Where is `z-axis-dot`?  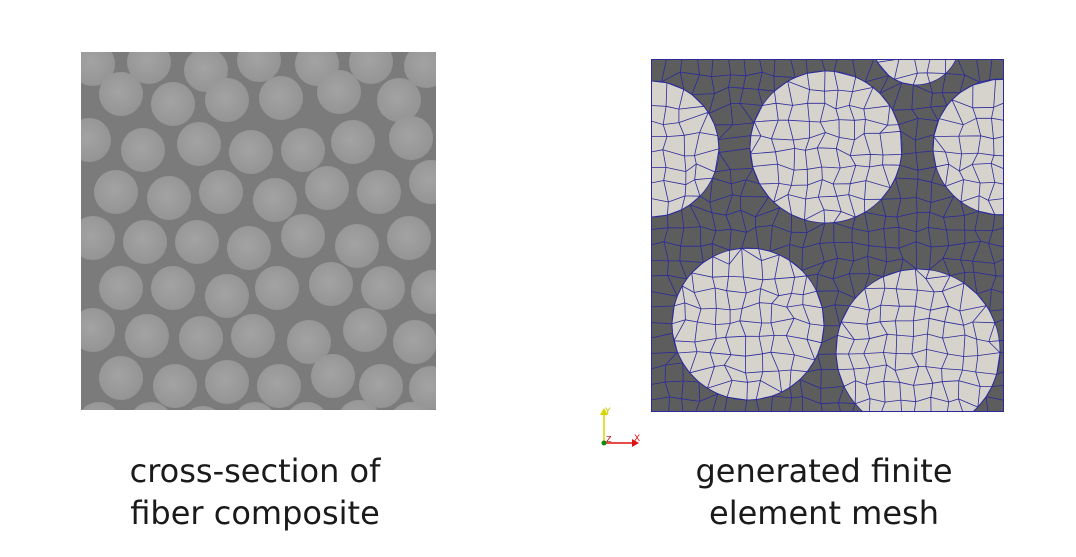
z-axis-dot is located at coordinates (604, 443).